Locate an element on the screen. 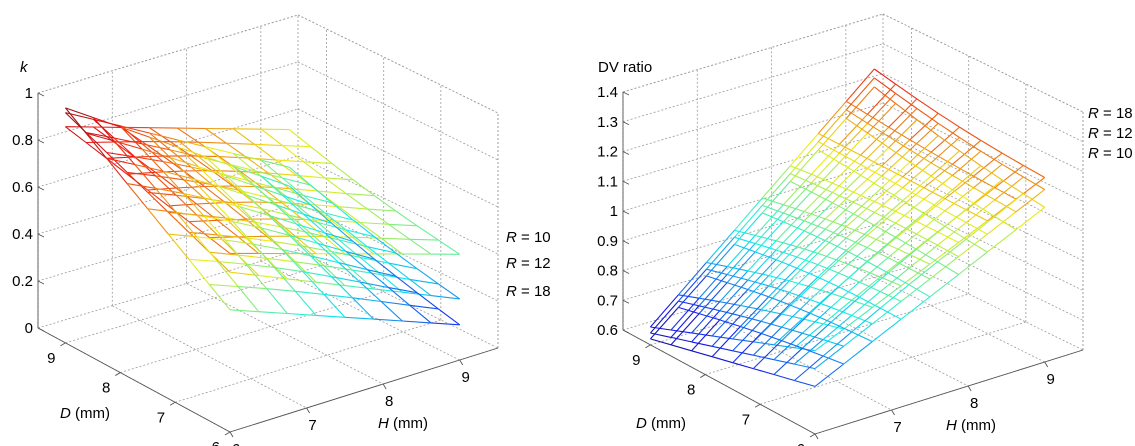  series-label-value: = 10 is located at coordinates (534, 237).